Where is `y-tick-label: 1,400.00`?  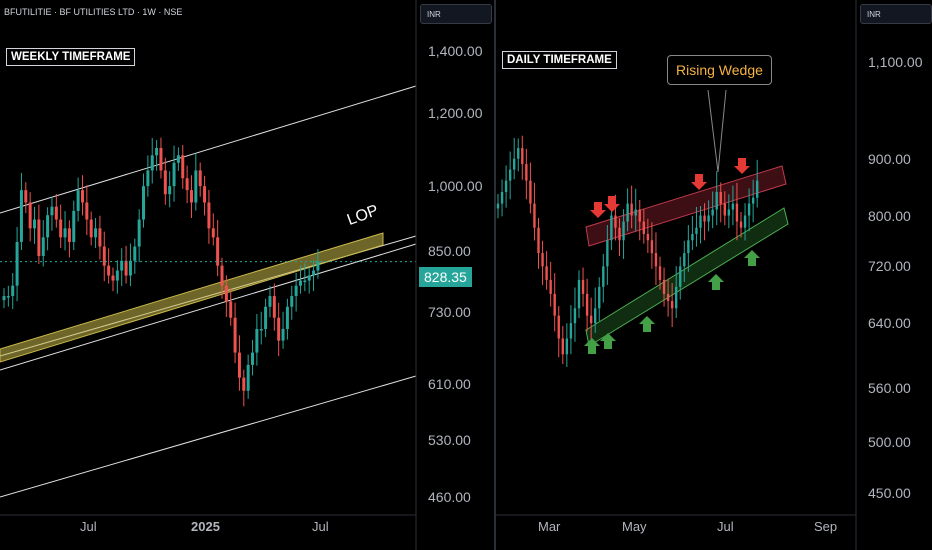
y-tick-label: 1,400.00 is located at coordinates (455, 51).